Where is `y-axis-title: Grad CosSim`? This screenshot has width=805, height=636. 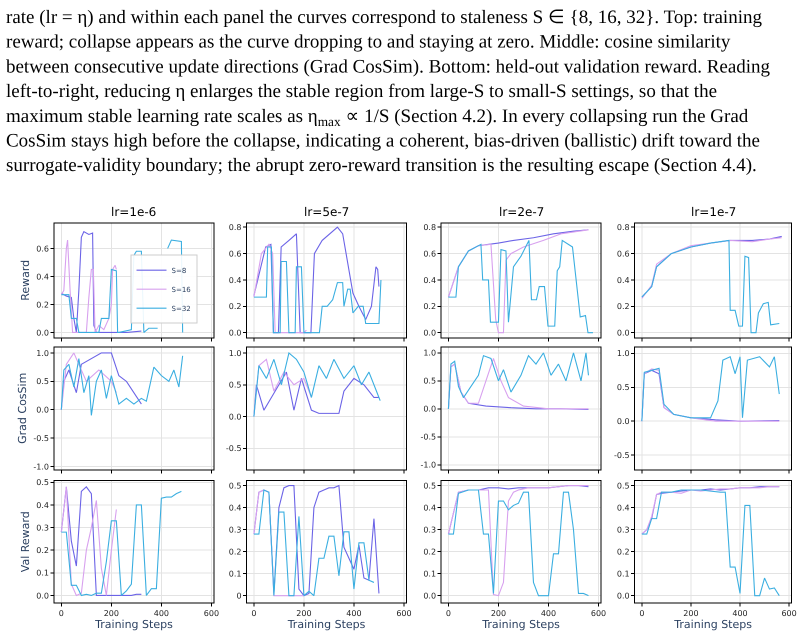 y-axis-title: Grad CosSim is located at coordinates (23, 408).